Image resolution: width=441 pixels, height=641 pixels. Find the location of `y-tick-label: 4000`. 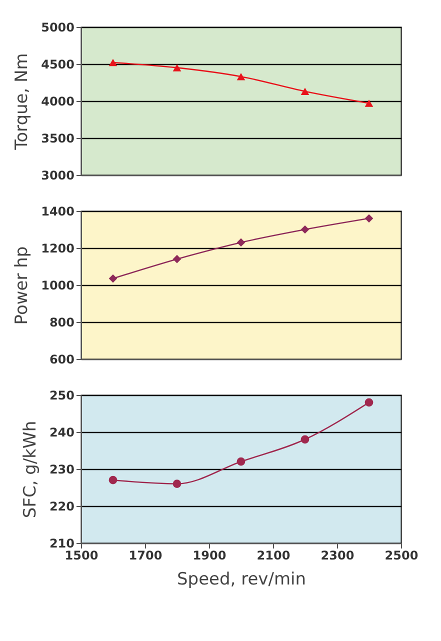

y-tick-label: 4000 is located at coordinates (57, 101).